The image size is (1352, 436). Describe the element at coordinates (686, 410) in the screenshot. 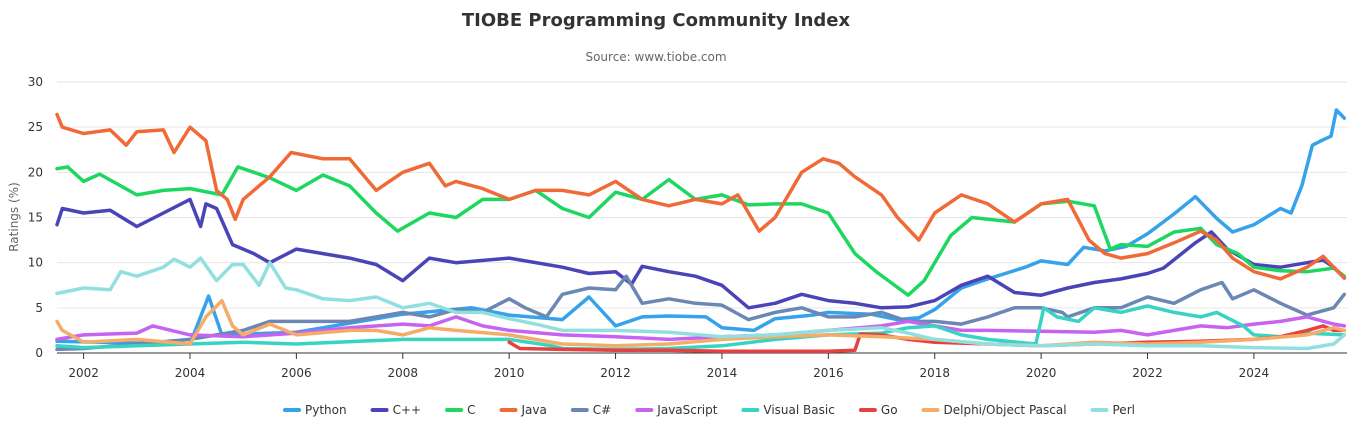

I see `legend-label: JavaScript` at that location.